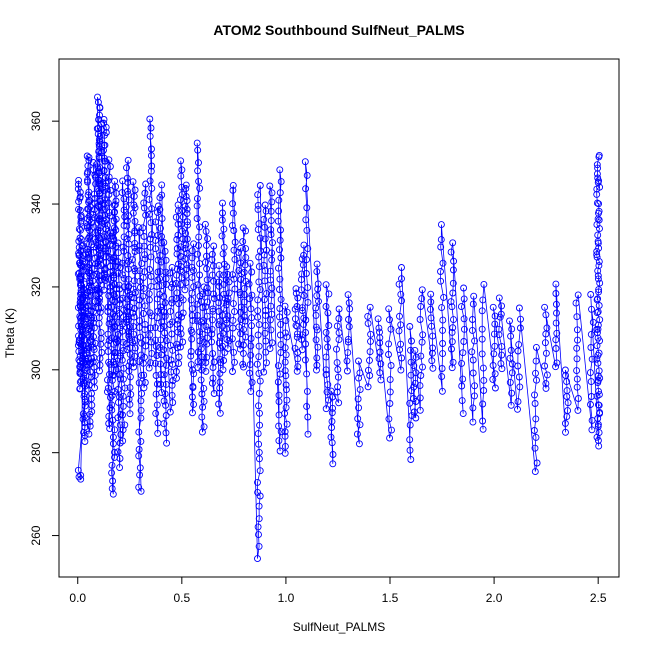  Describe the element at coordinates (598, 598) in the screenshot. I see `x-tick-label: 2.5` at that location.